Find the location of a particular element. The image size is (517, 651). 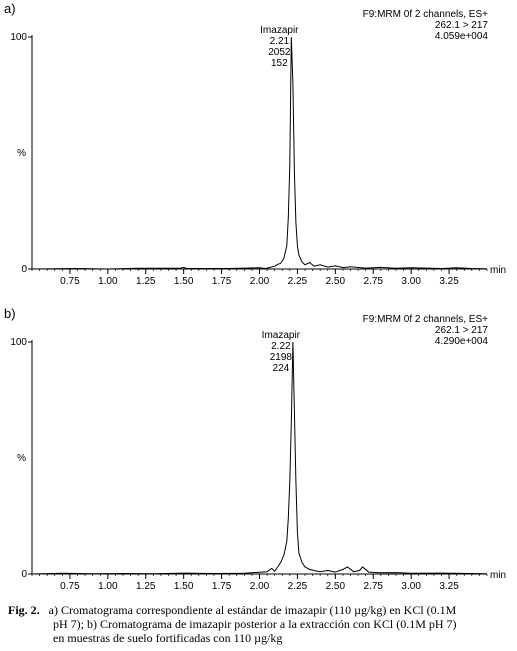

header-line: 4.059e+004 is located at coordinates (462, 36).